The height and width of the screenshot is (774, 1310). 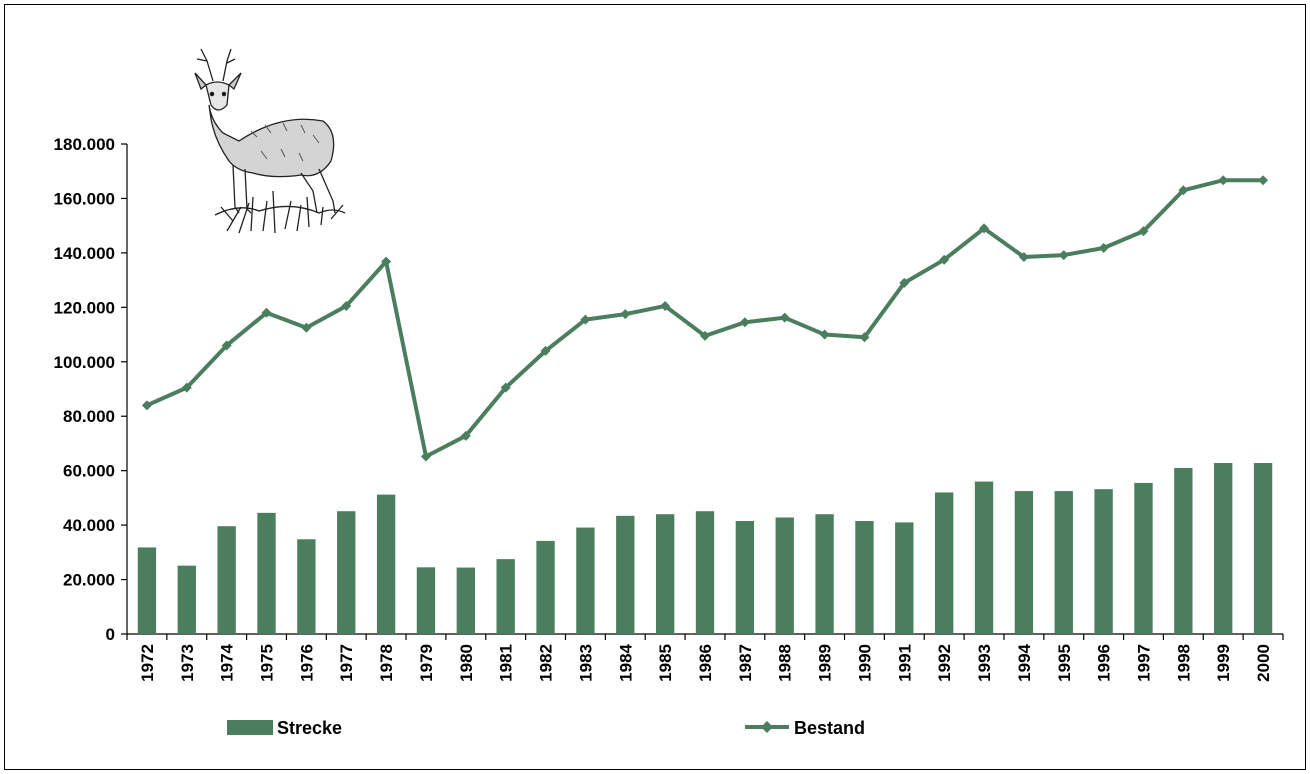 What do you see at coordinates (904, 282) in the screenshot?
I see `point-bestand-1991` at bounding box center [904, 282].